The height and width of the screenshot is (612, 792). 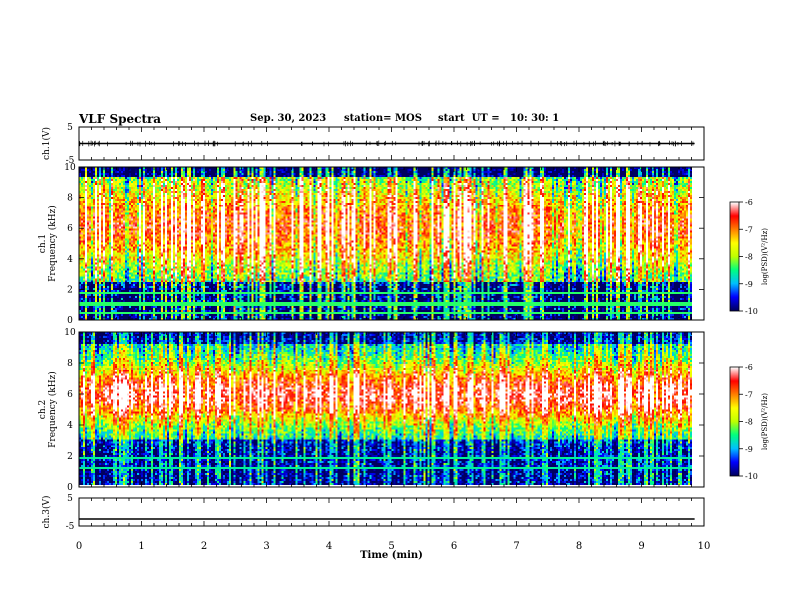 What do you see at coordinates (288, 118) in the screenshot?
I see `date-label: Sep. 30, 2023` at bounding box center [288, 118].